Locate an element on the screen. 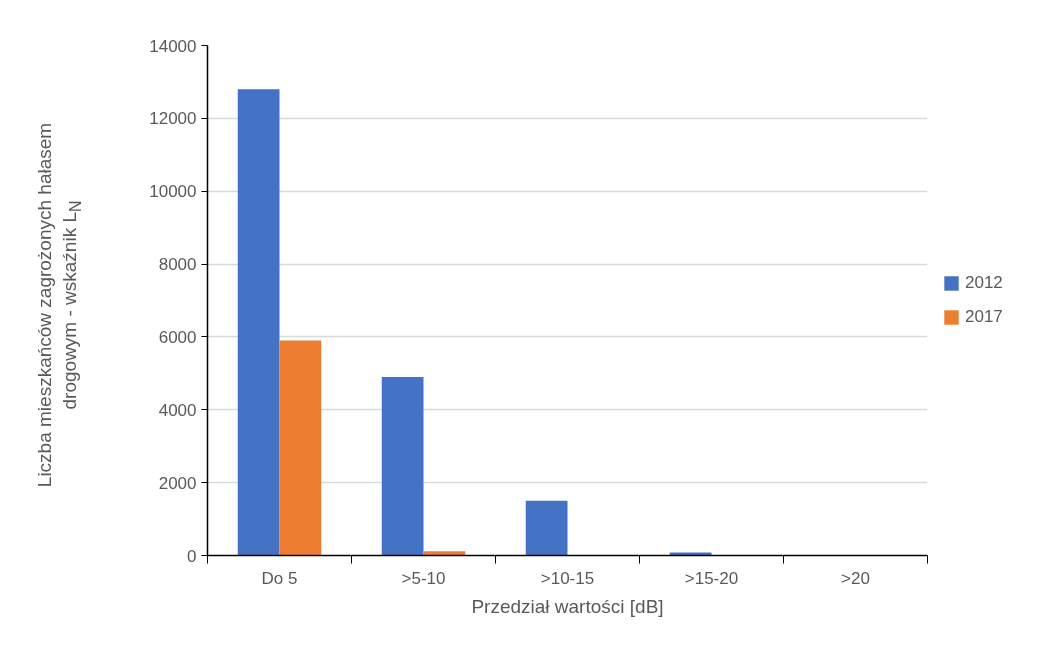 Image resolution: width=1055 pixels, height=664 pixels. y-tick-label: 8000 is located at coordinates (177, 265).